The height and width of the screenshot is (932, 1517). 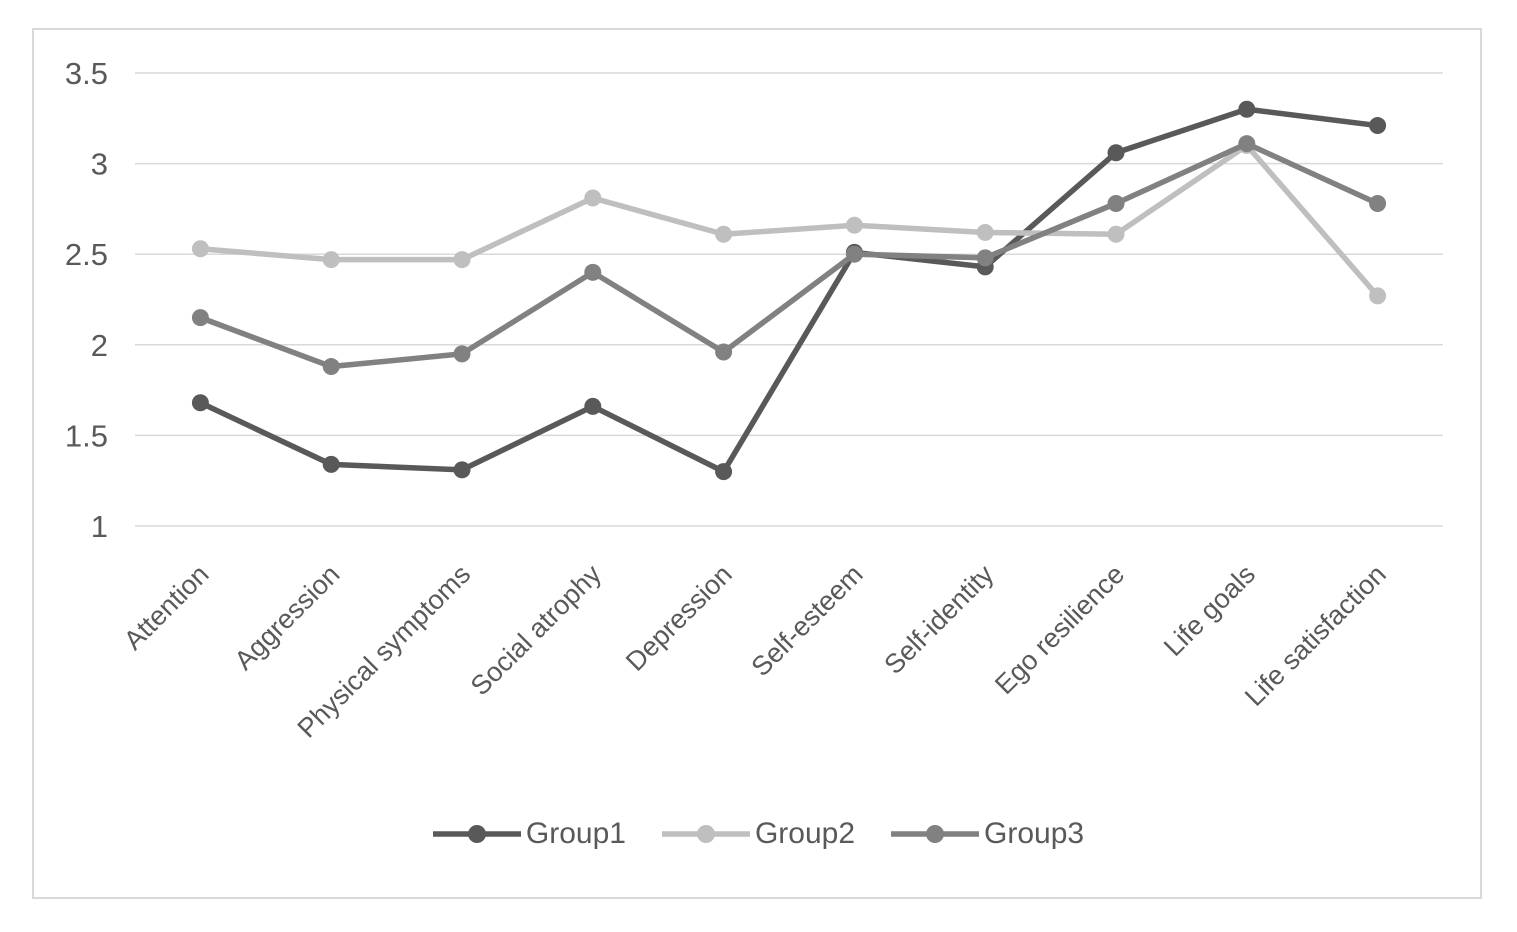 I want to click on legend-item-group1: Group1, so click(x=529, y=834).